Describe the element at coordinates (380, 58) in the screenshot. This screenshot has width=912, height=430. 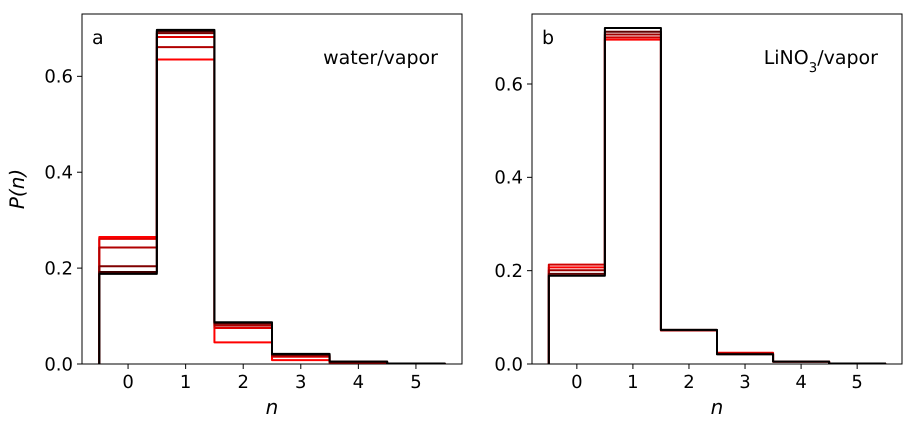
I see `annotation: water/vapor` at that location.